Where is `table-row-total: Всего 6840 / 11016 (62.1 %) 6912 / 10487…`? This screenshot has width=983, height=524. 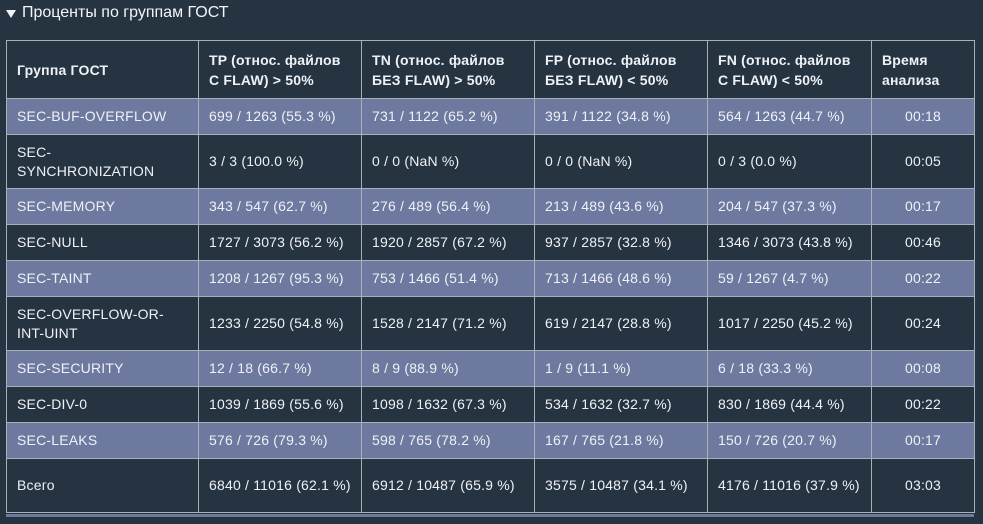
table-row-total: Всего 6840 / 11016 (62.1 %) 6912 / 10487… is located at coordinates (490, 485).